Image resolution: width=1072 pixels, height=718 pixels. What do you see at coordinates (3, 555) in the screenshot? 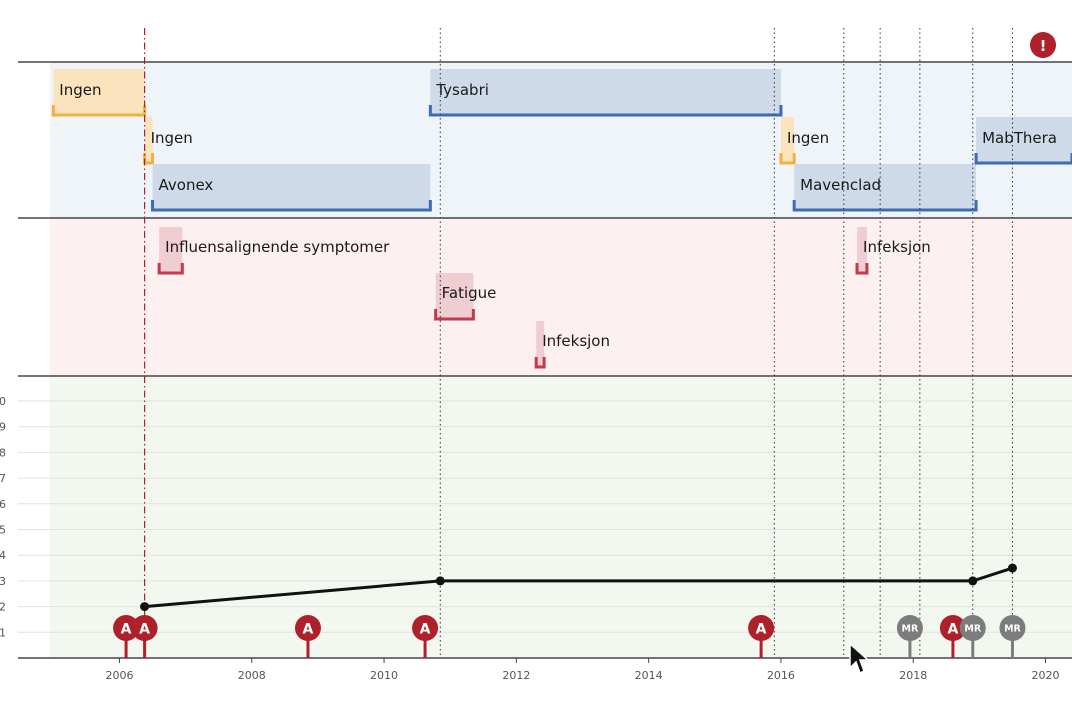
I see `y-tick-label: 4` at bounding box center [3, 555].